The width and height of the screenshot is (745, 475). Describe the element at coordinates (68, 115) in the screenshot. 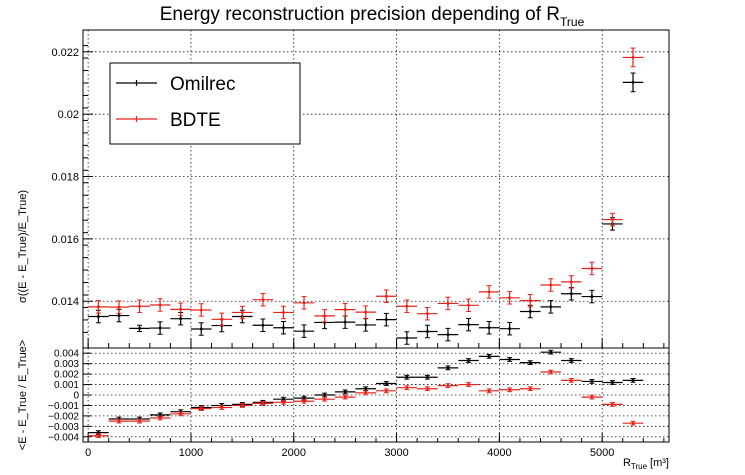

I see `top-y-tick-label: 0.02` at that location.